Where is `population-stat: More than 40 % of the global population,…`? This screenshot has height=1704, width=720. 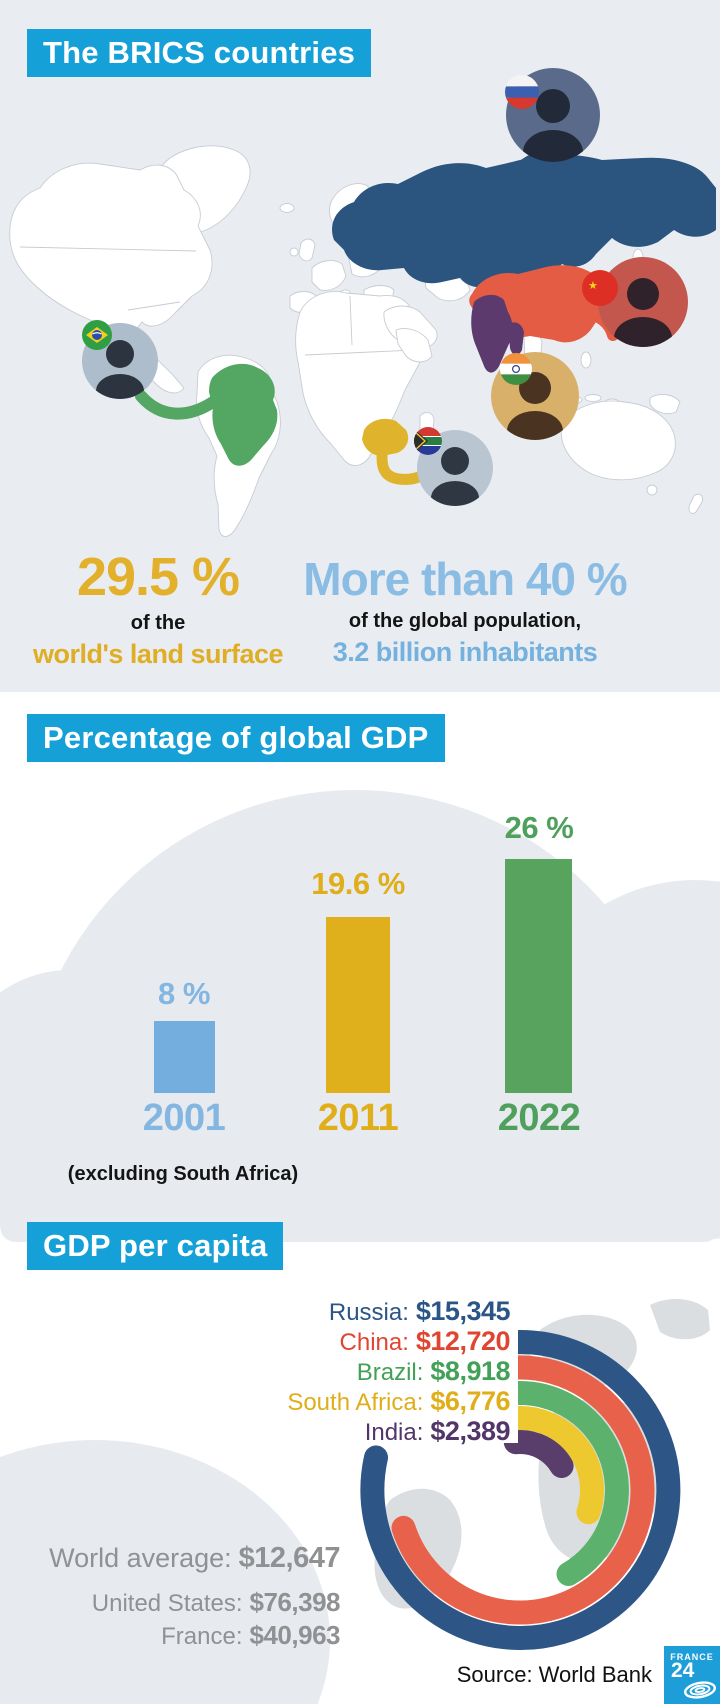
population-stat: More than 40 % of the global population,… is located at coordinates (465, 612).